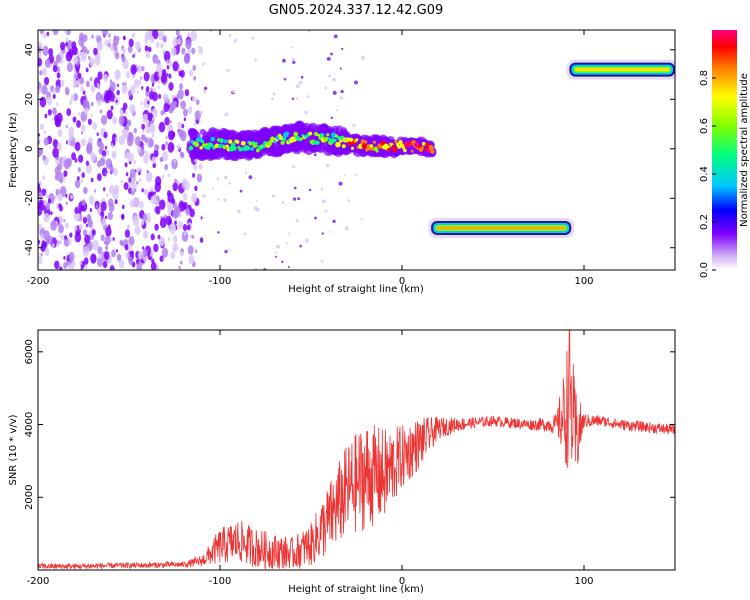 The image size is (750, 600). What do you see at coordinates (622, 70) in the screenshot?
I see `alias-band-core` at bounding box center [622, 70].